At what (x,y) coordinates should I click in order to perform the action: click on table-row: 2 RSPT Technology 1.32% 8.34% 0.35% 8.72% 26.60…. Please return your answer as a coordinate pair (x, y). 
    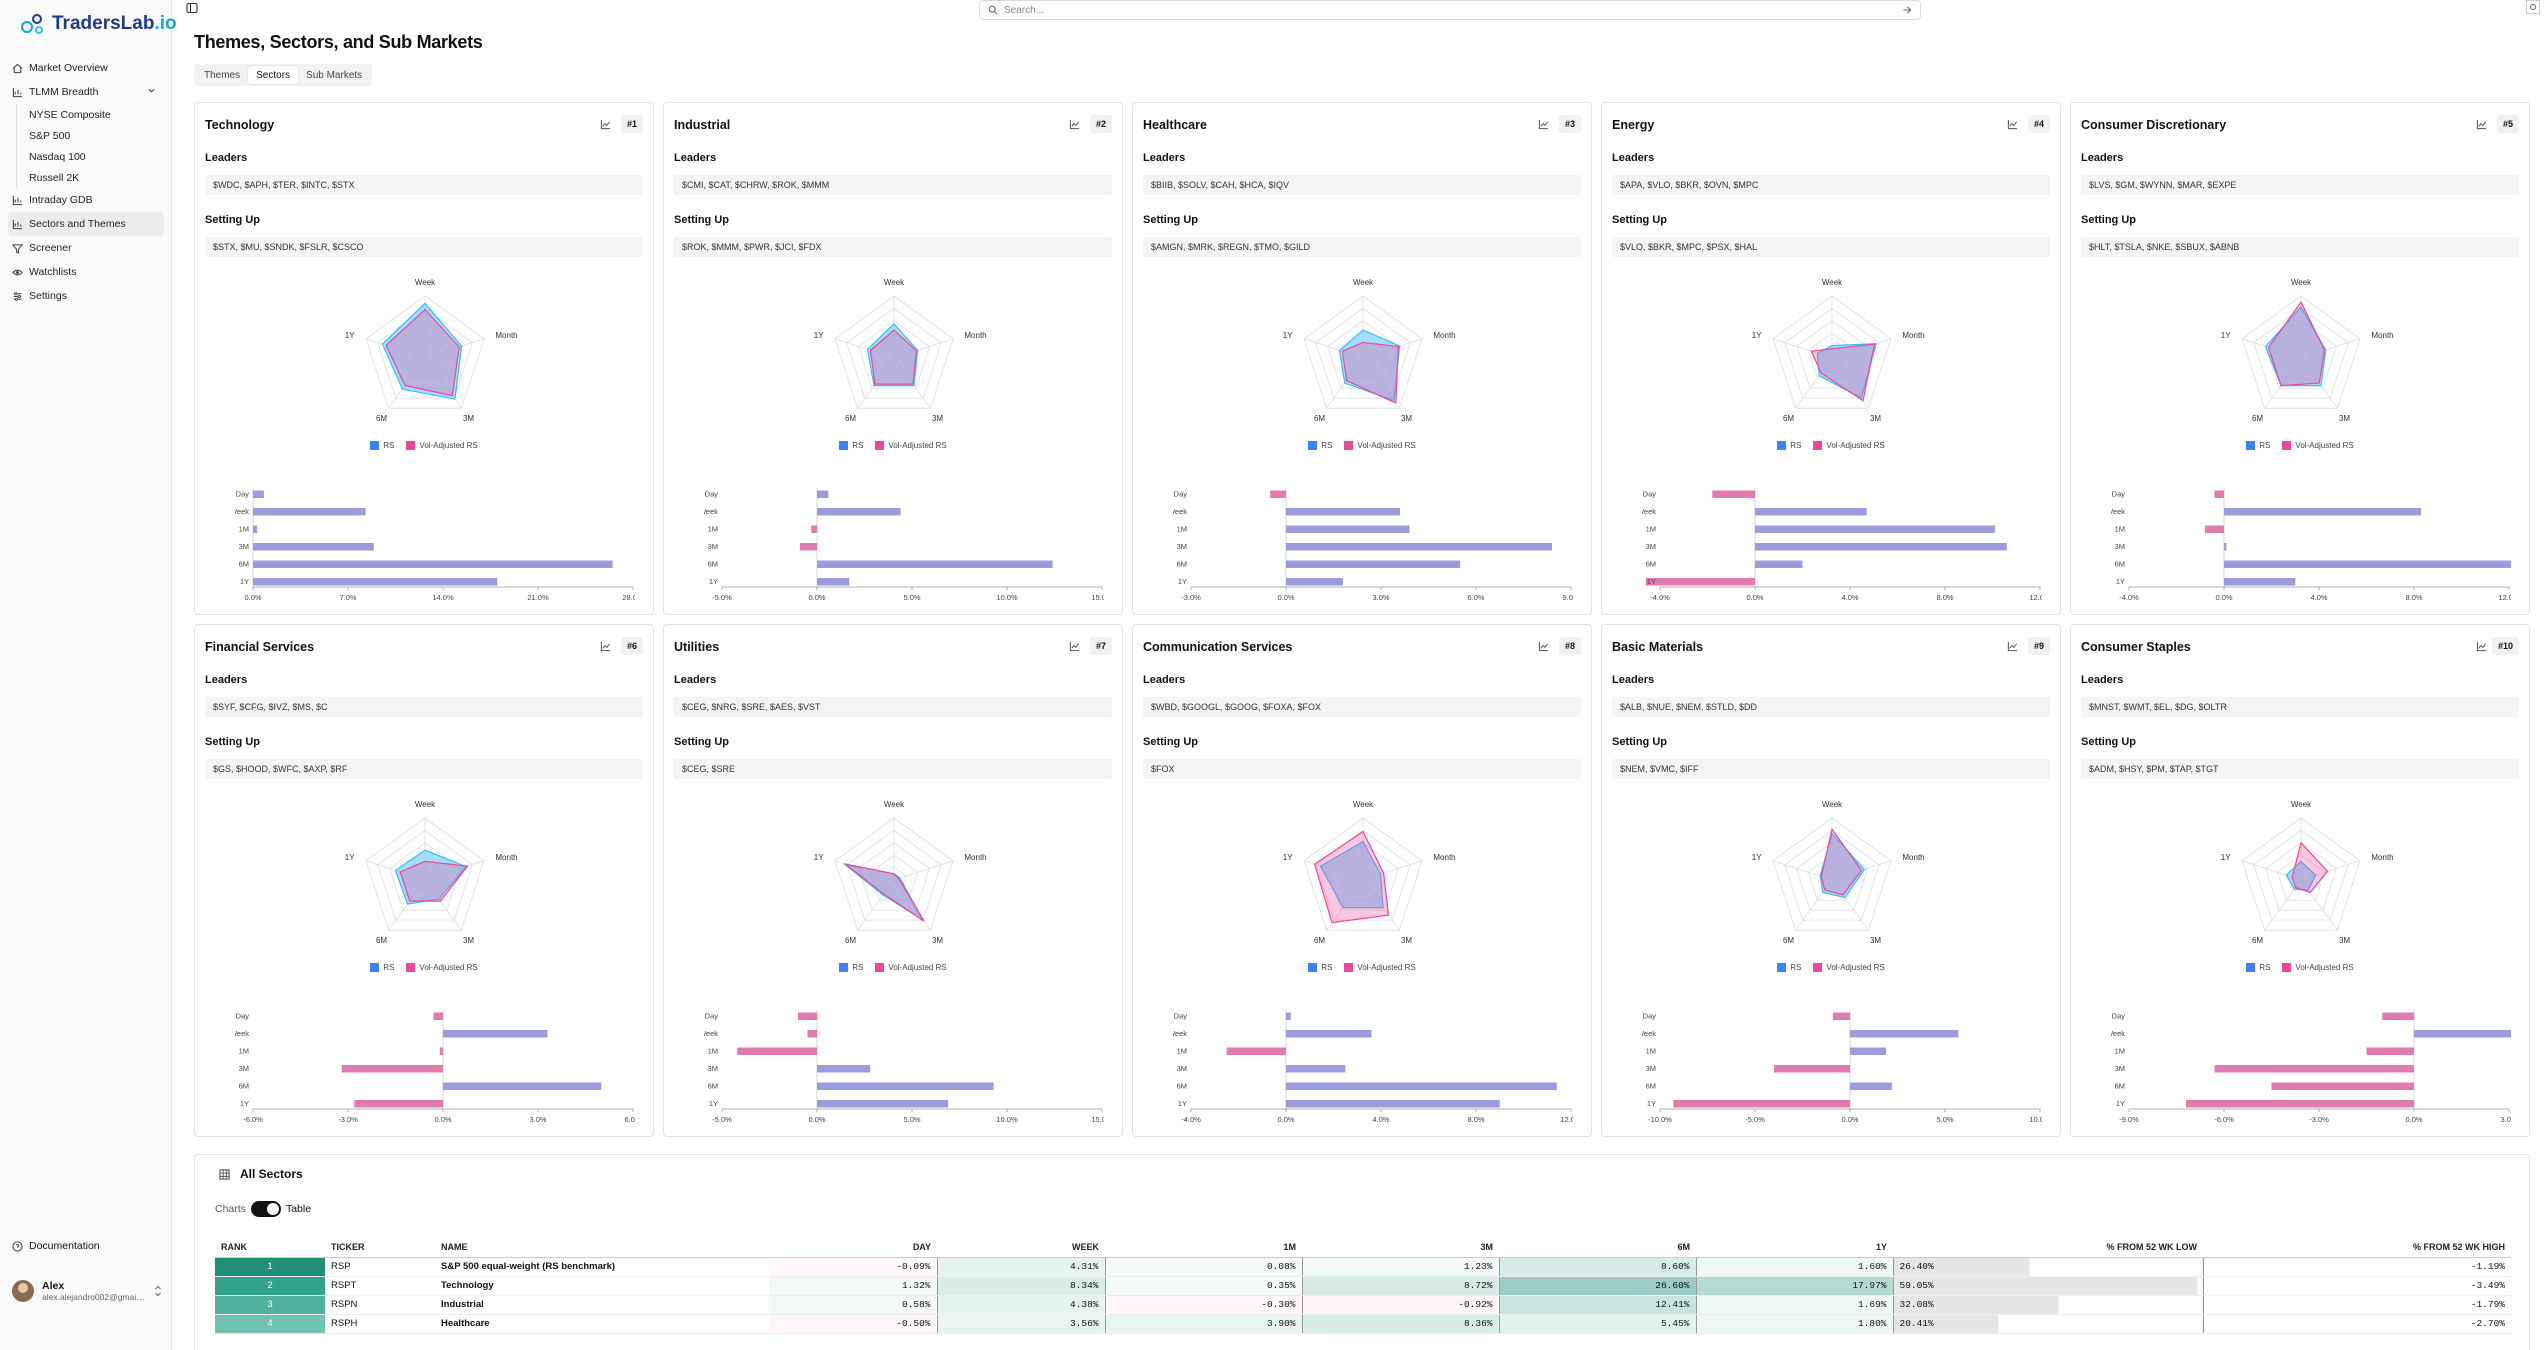
    Looking at the image, I should click on (1363, 1286).